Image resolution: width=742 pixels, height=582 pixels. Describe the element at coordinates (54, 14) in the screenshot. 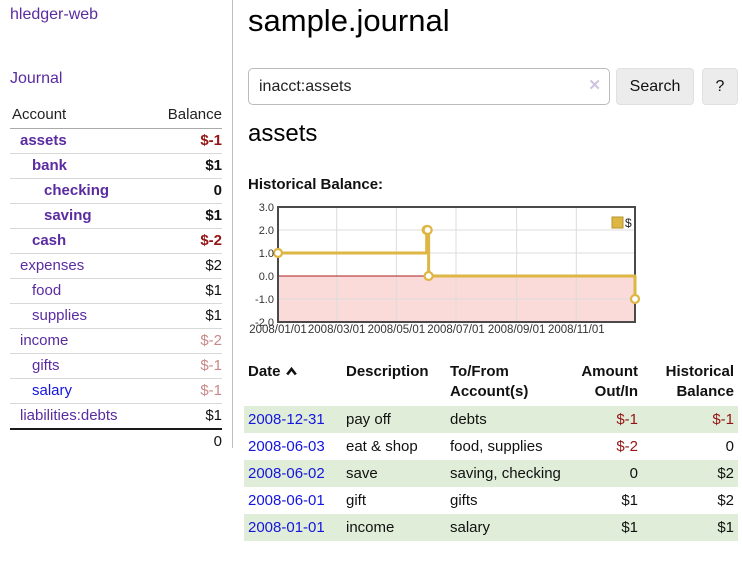

I see `app-title-link: hledger-web` at that location.